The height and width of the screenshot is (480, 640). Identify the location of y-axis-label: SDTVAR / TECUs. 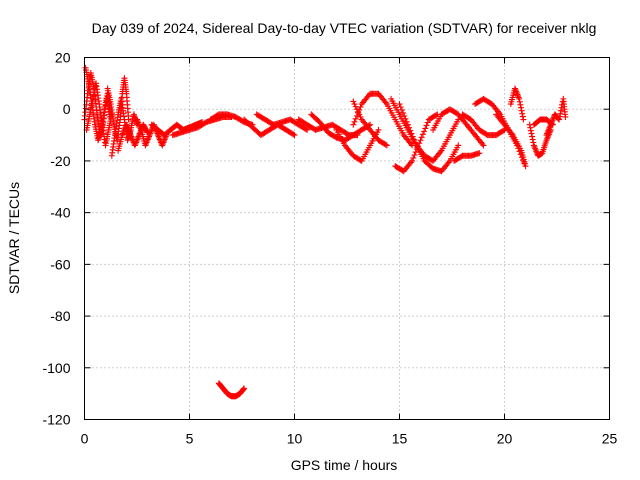
(14, 238).